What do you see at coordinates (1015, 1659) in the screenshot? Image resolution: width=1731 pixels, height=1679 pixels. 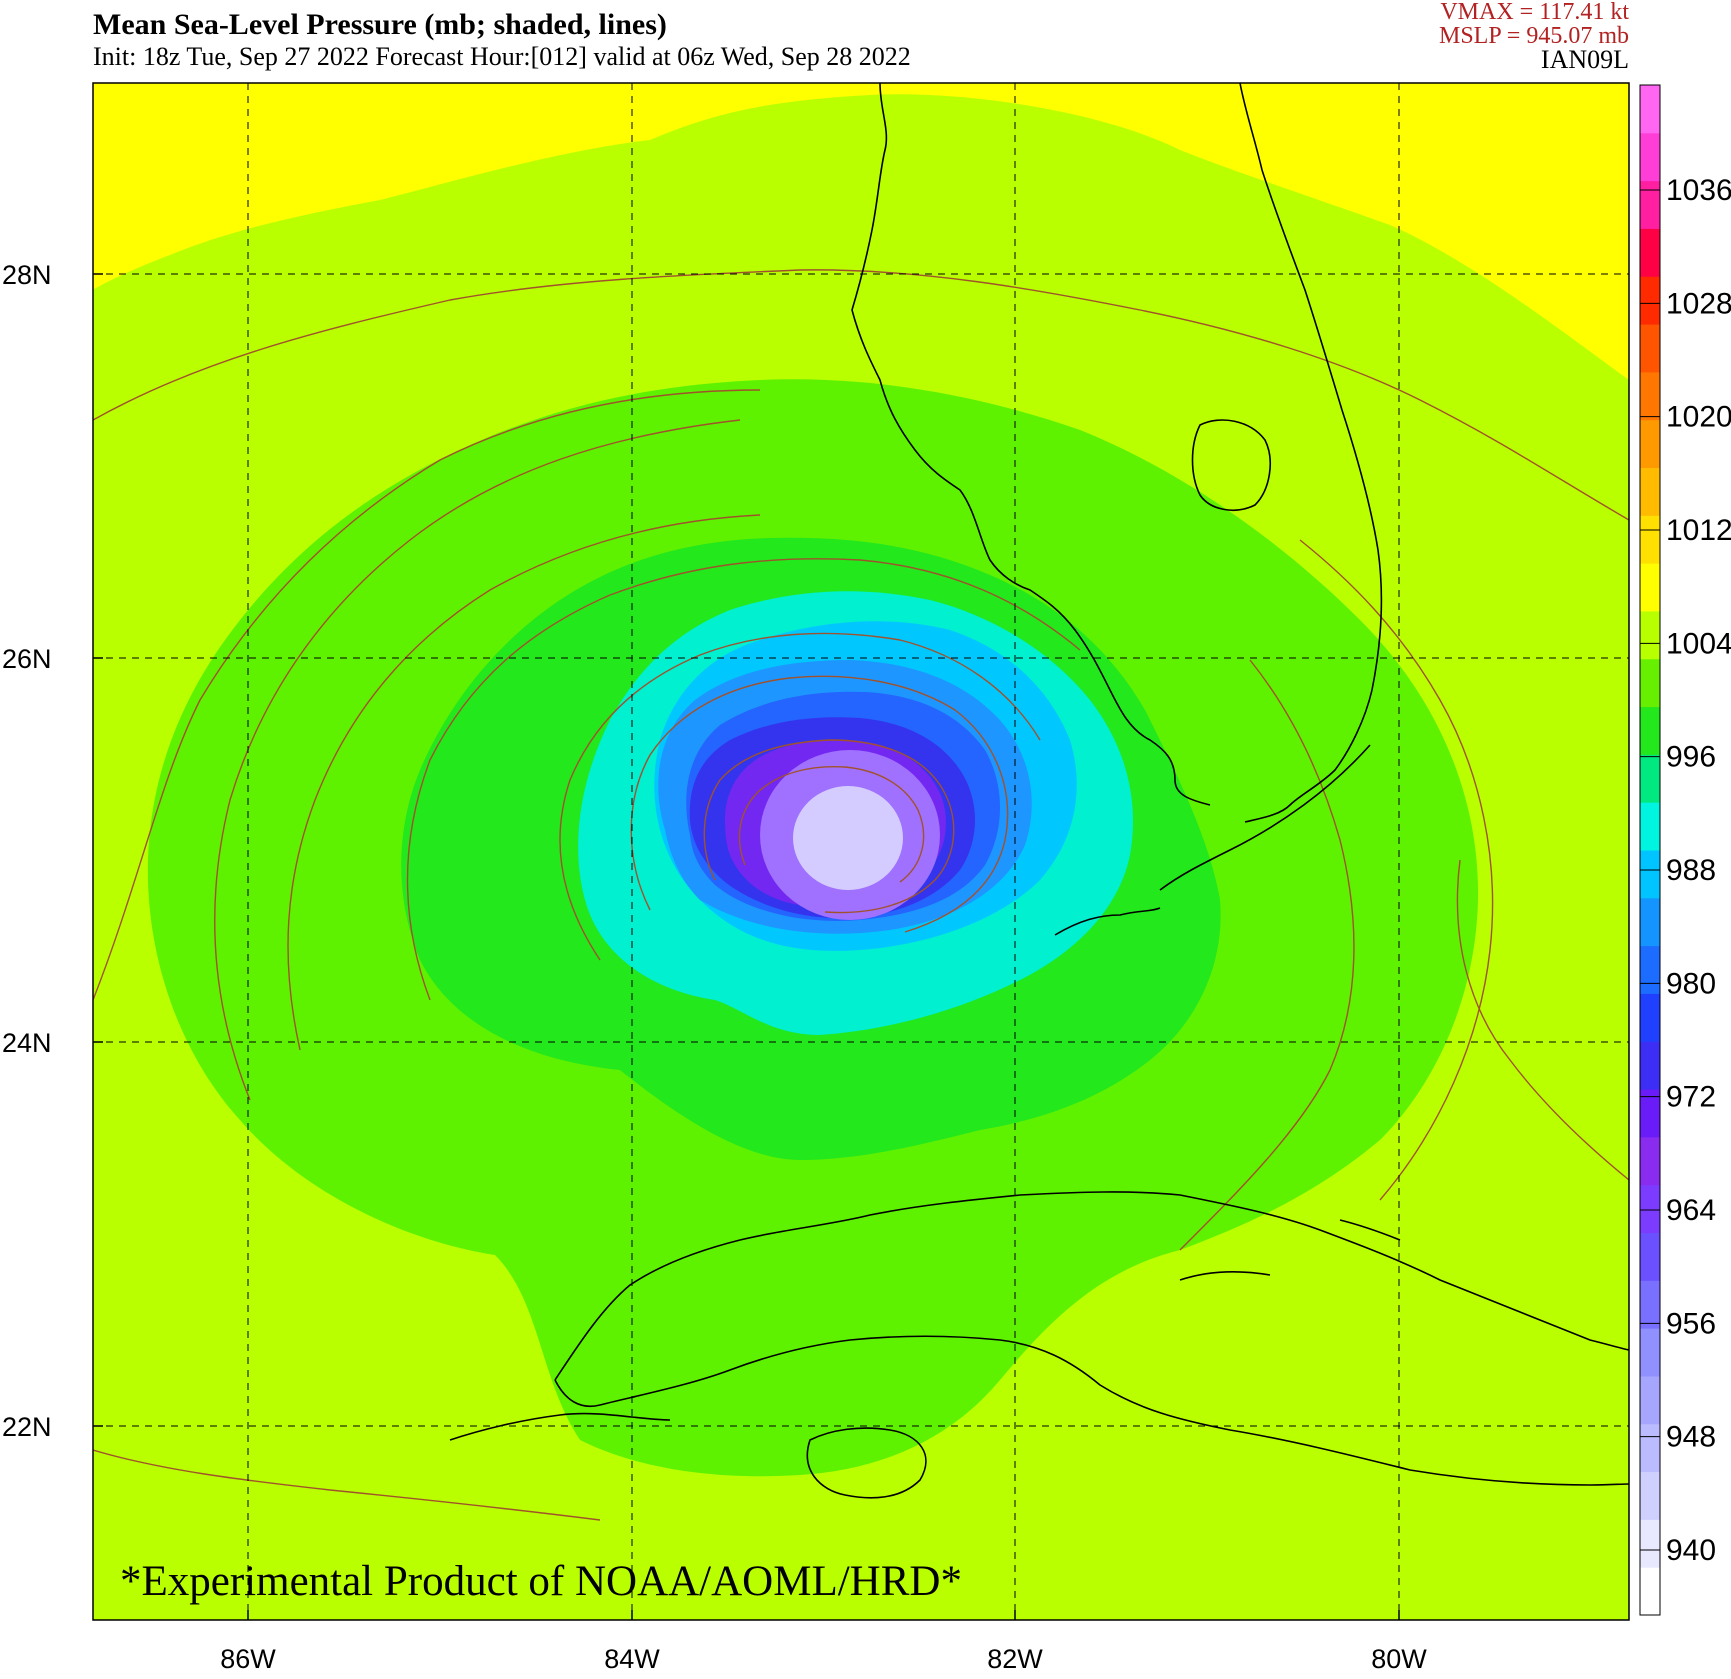 I see `lon-label-82w: 82W` at bounding box center [1015, 1659].